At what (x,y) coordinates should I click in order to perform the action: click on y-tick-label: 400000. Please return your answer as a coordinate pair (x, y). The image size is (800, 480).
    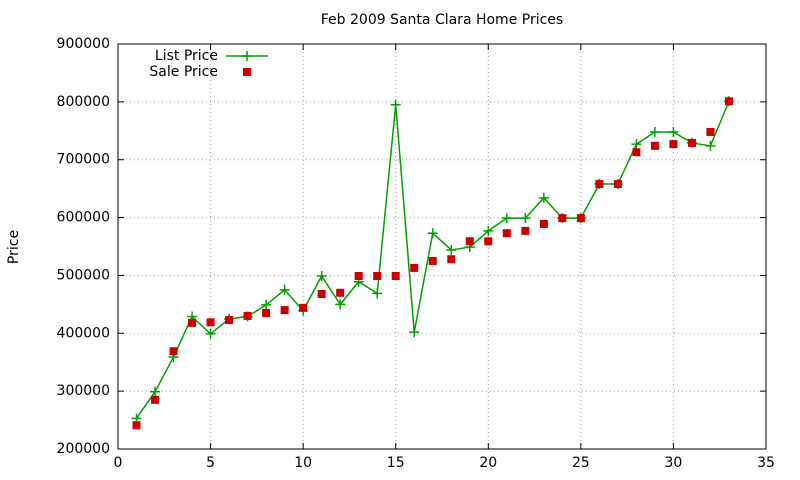
    Looking at the image, I should click on (83, 333).